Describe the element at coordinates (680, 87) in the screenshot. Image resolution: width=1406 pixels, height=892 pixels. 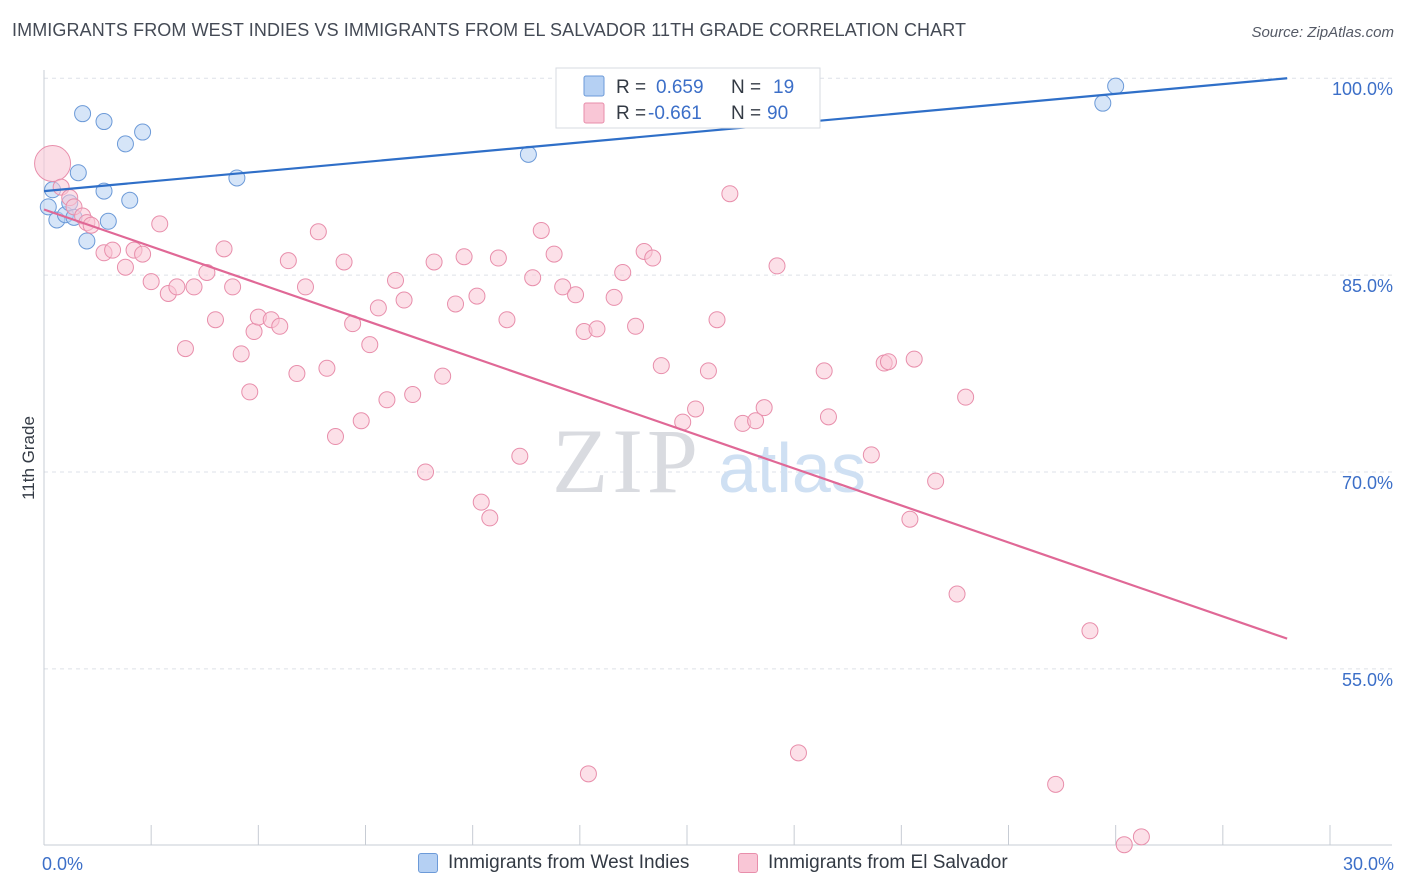
I see `legend-r-value-1: 0.659` at that location.